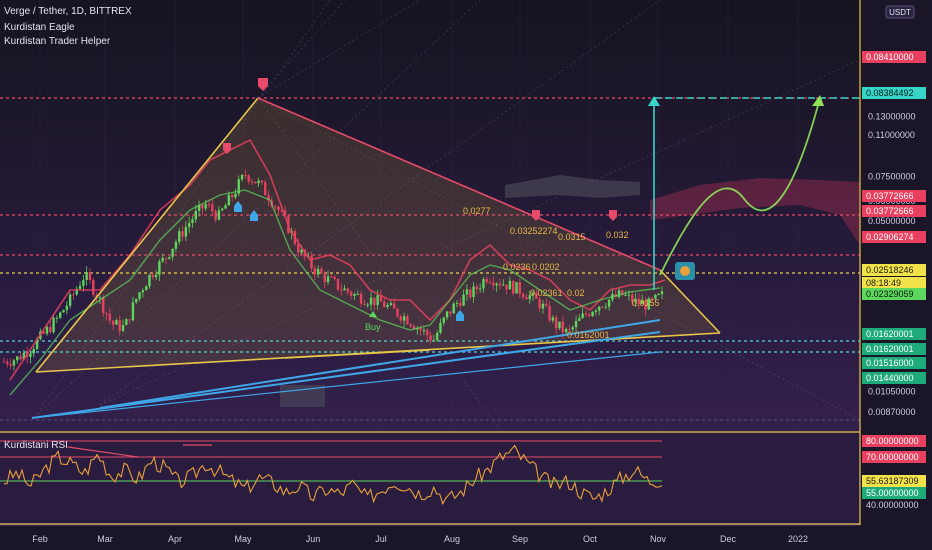 The image size is (932, 550). I want to click on annotation: Buy, so click(373, 327).